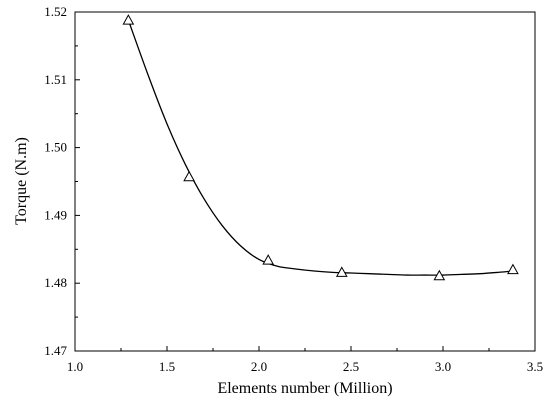  Describe the element at coordinates (443, 366) in the screenshot. I see `x-tick-label: 3.0` at that location.